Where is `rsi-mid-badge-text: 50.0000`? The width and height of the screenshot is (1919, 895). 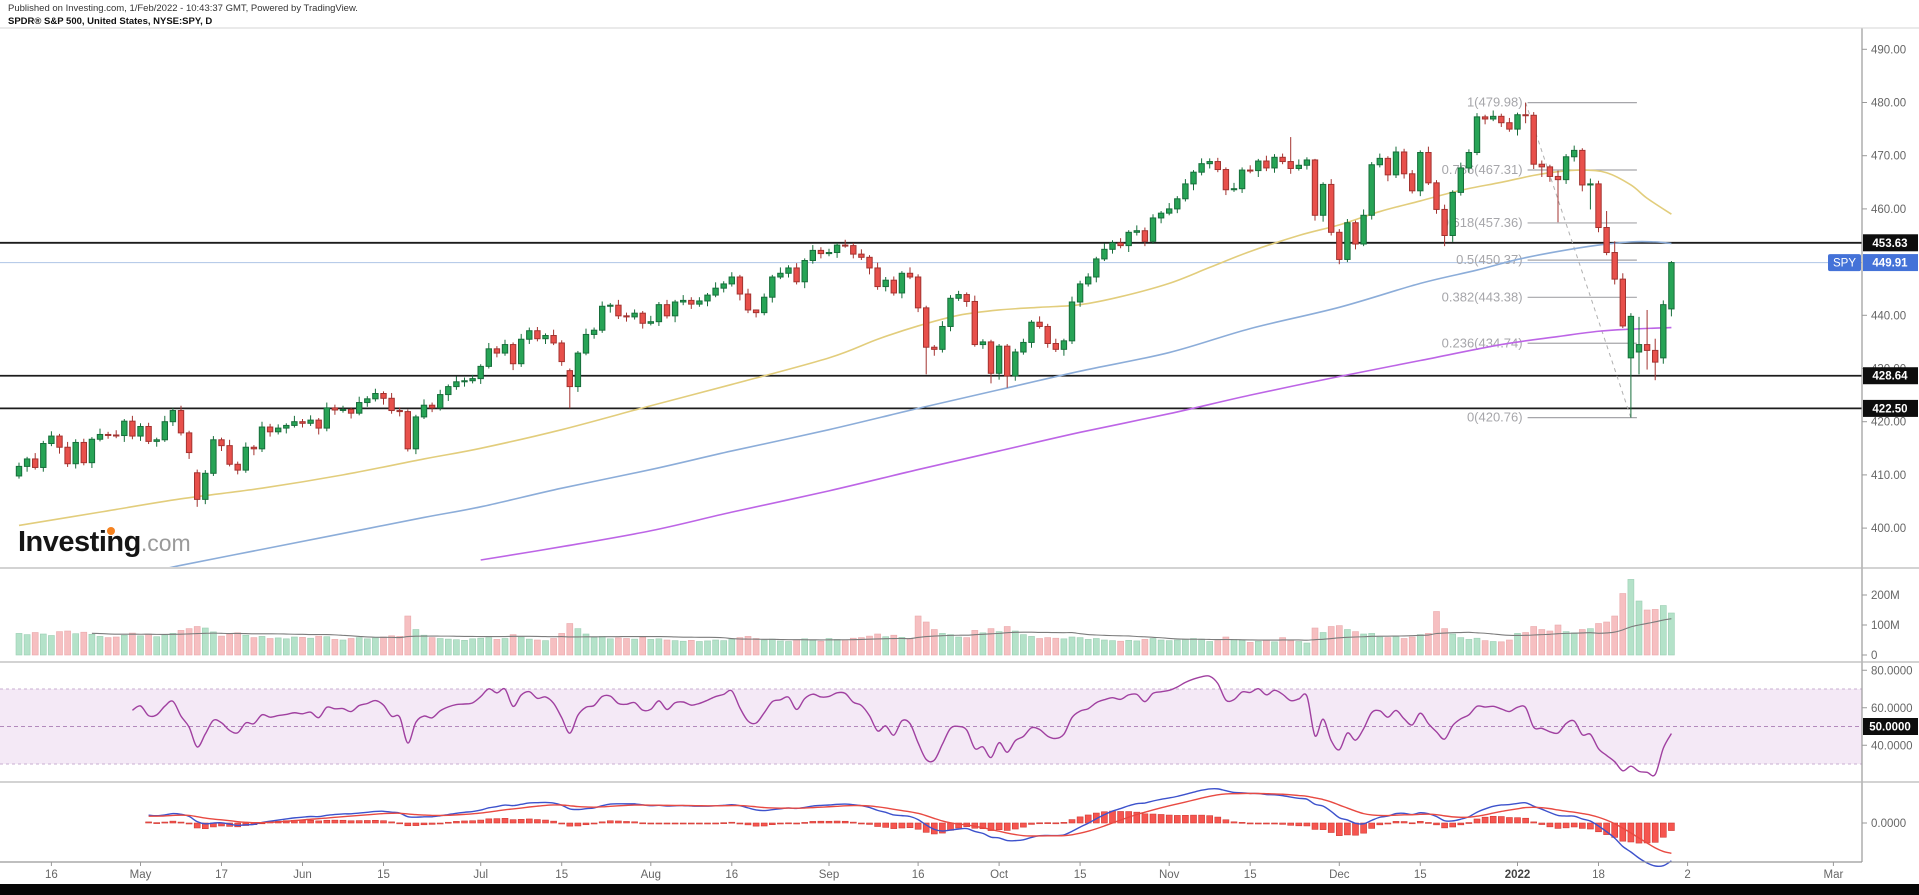 rsi-mid-badge-text: 50.0000 is located at coordinates (1890, 728).